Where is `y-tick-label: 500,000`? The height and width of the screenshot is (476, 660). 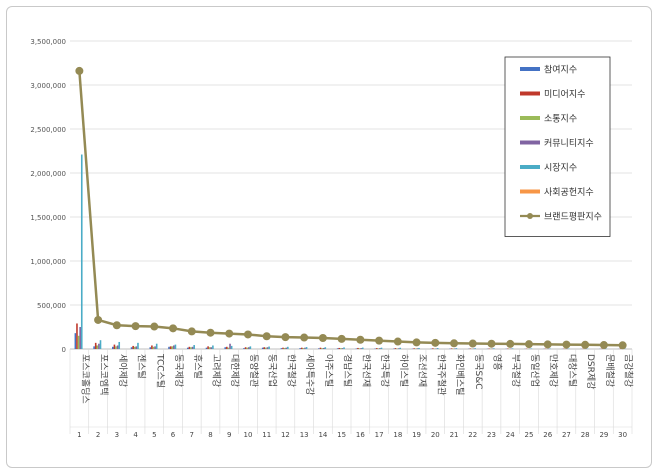 y-tick-label: 500,000 is located at coordinates (51, 306).